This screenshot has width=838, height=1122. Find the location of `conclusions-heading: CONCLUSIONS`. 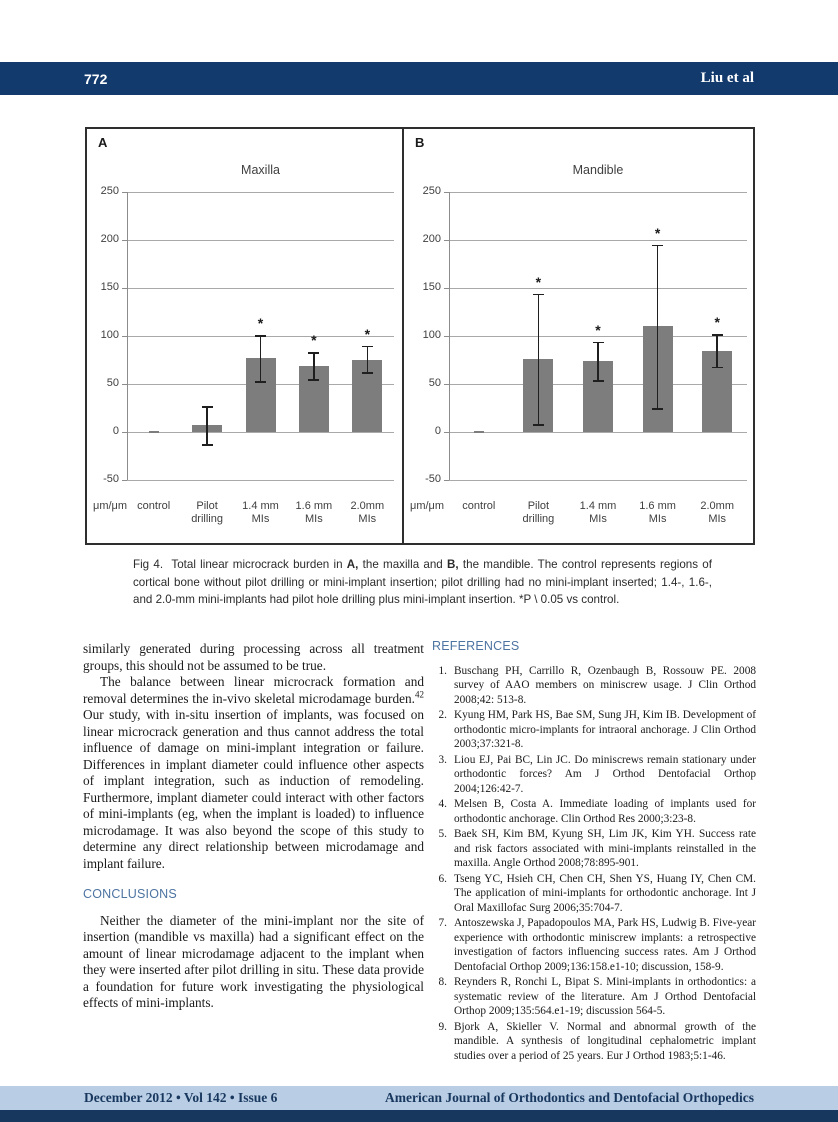

conclusions-heading: CONCLUSIONS is located at coordinates (130, 894).